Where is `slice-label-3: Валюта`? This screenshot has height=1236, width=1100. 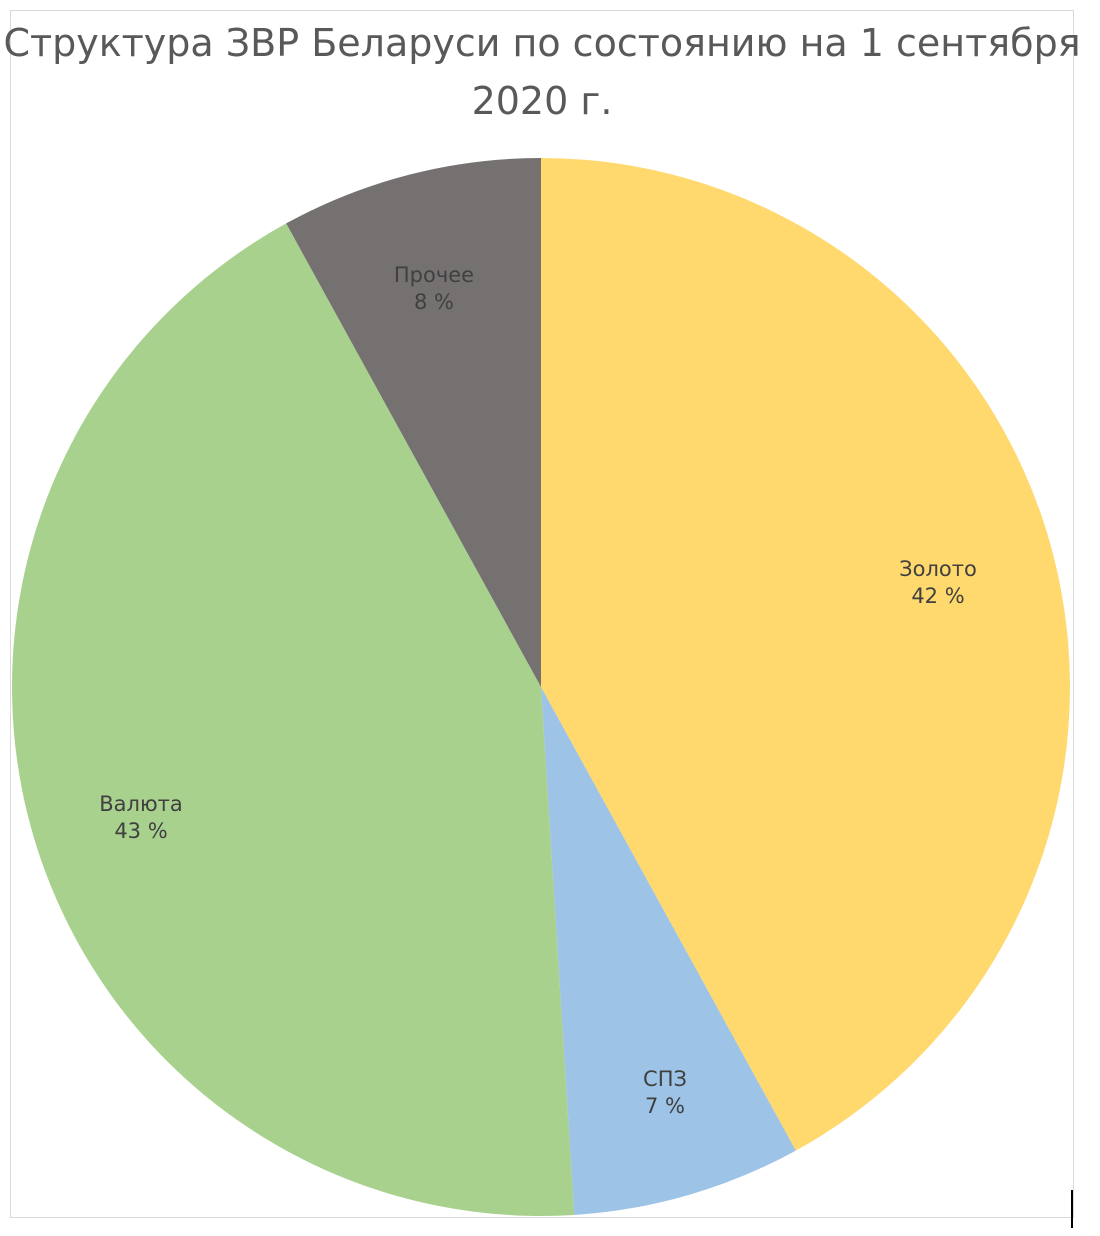
slice-label-3: Валюта is located at coordinates (140, 804).